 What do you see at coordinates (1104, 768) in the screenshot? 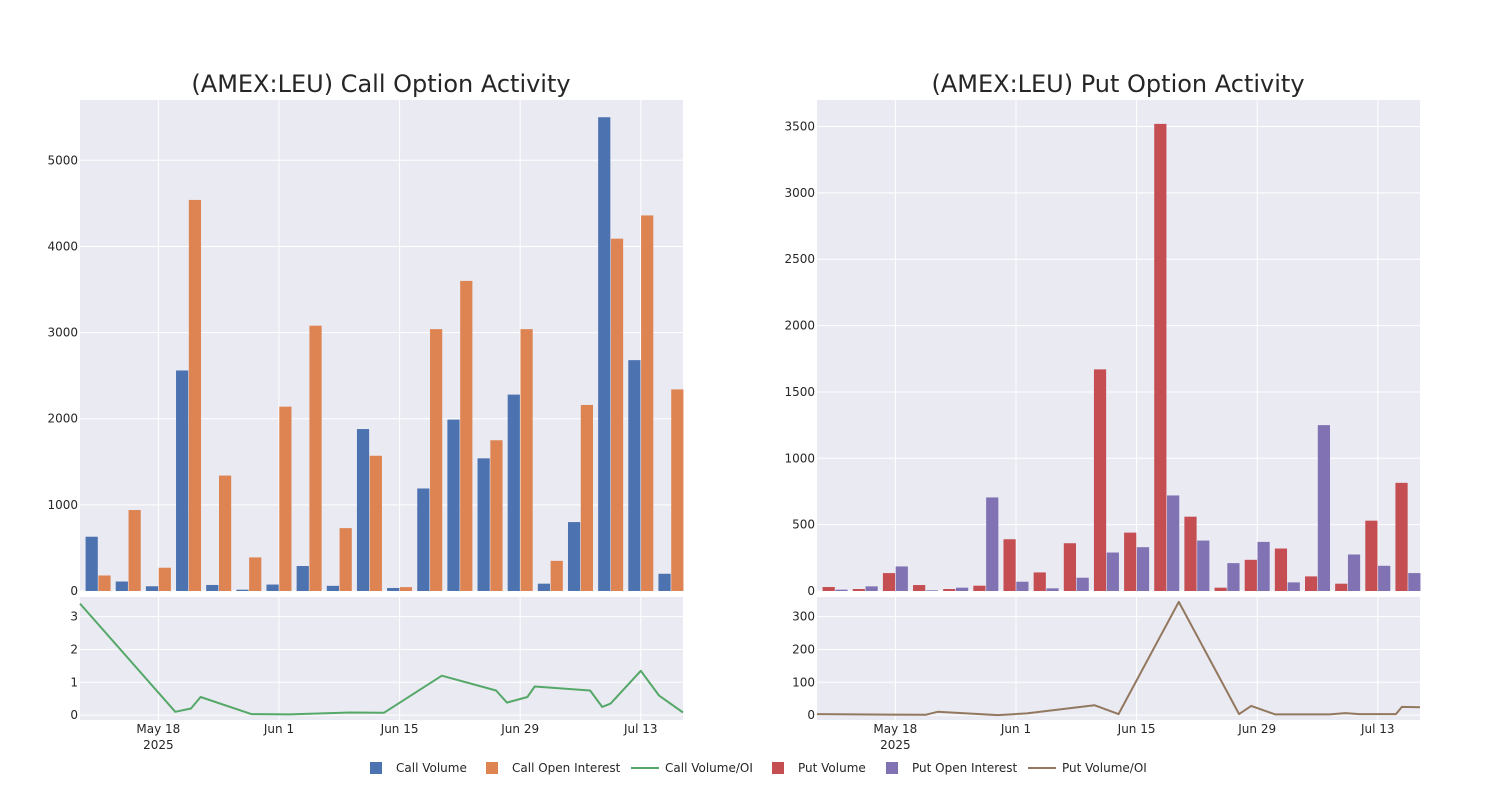
I see `legend-put-volume-oi-label: Put Volume/OI` at bounding box center [1104, 768].